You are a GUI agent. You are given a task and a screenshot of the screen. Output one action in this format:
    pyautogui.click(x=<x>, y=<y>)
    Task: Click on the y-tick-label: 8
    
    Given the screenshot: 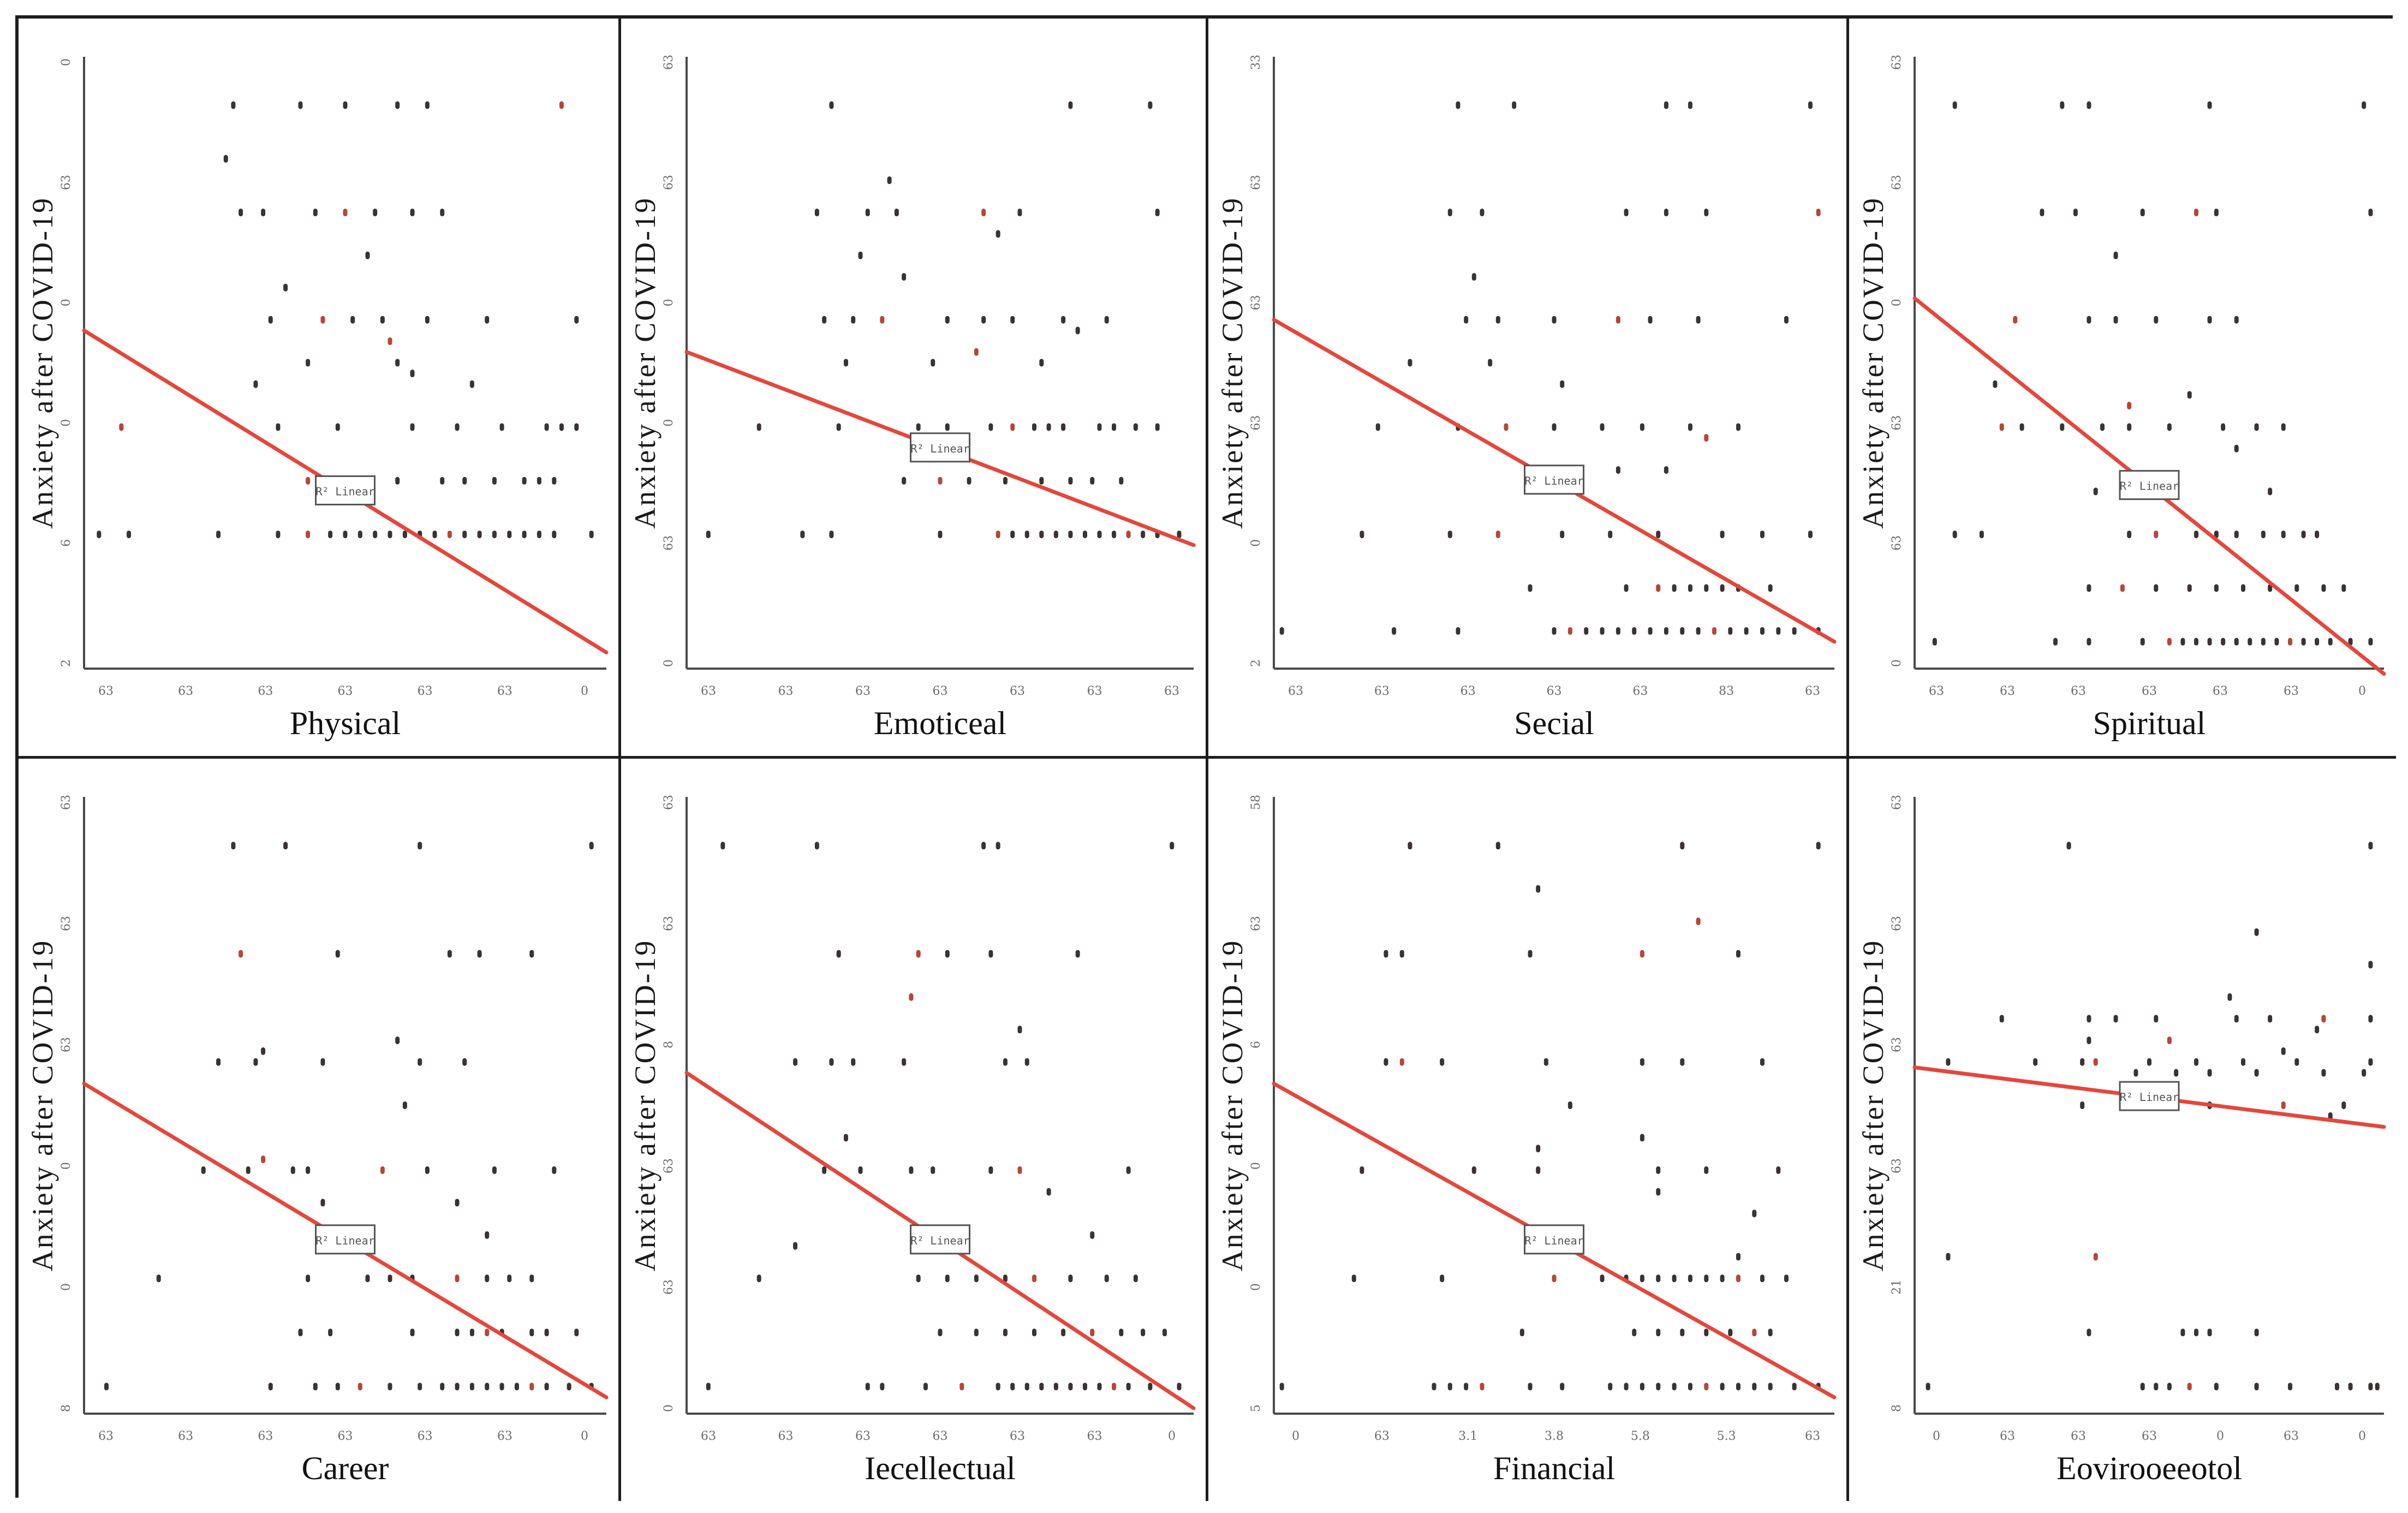 What is the action you would take?
    pyautogui.click(x=66, y=1408)
    